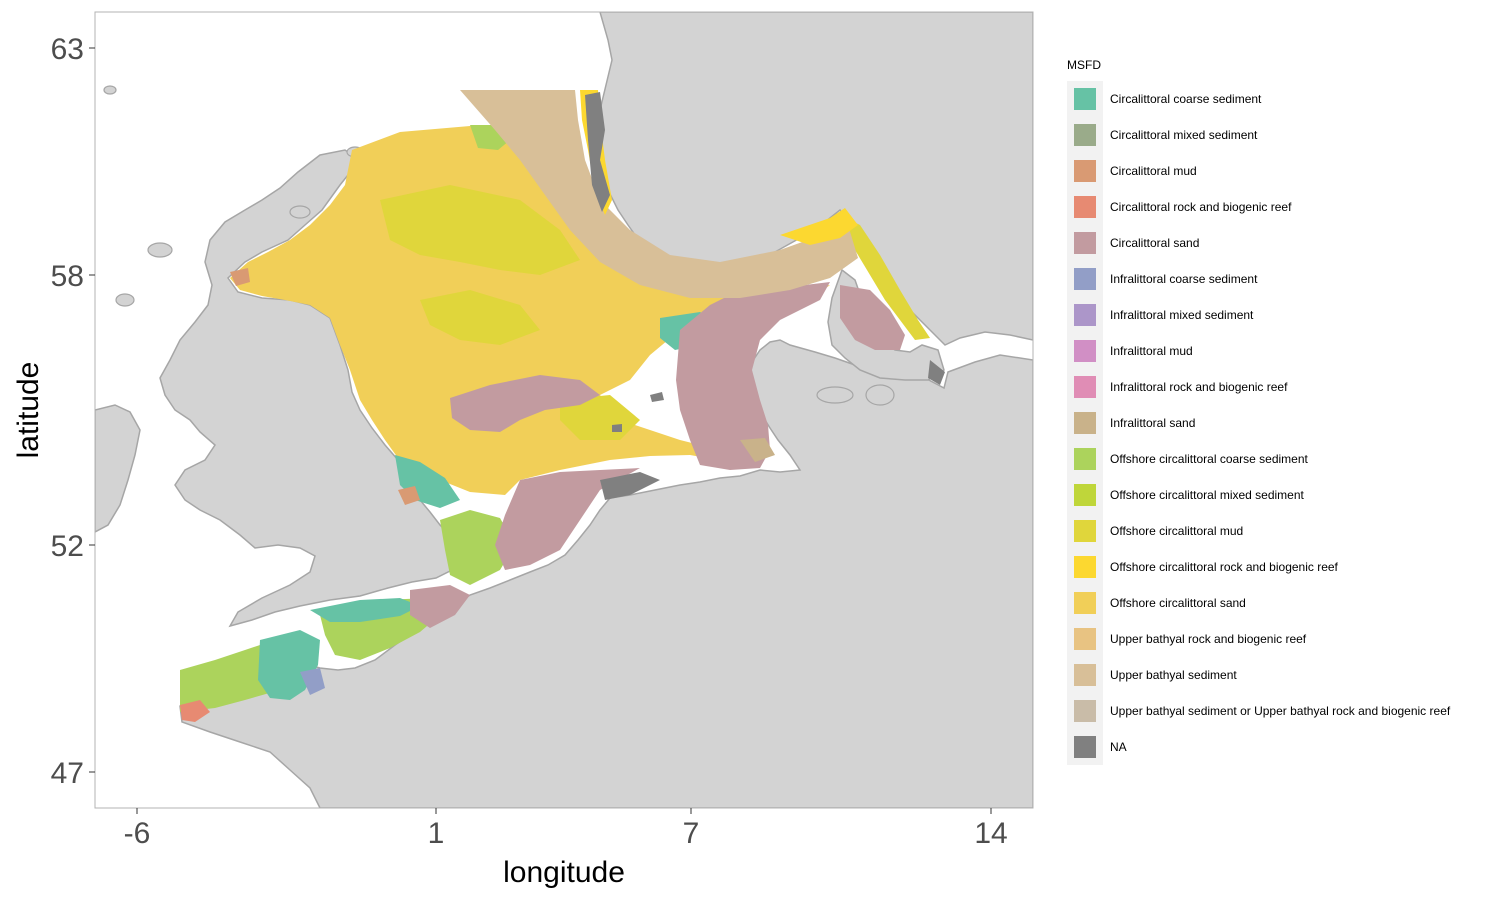 This screenshot has width=1500, height=900. Describe the element at coordinates (1151, 351) in the screenshot. I see `legend-label: Infralittoral mud` at that location.